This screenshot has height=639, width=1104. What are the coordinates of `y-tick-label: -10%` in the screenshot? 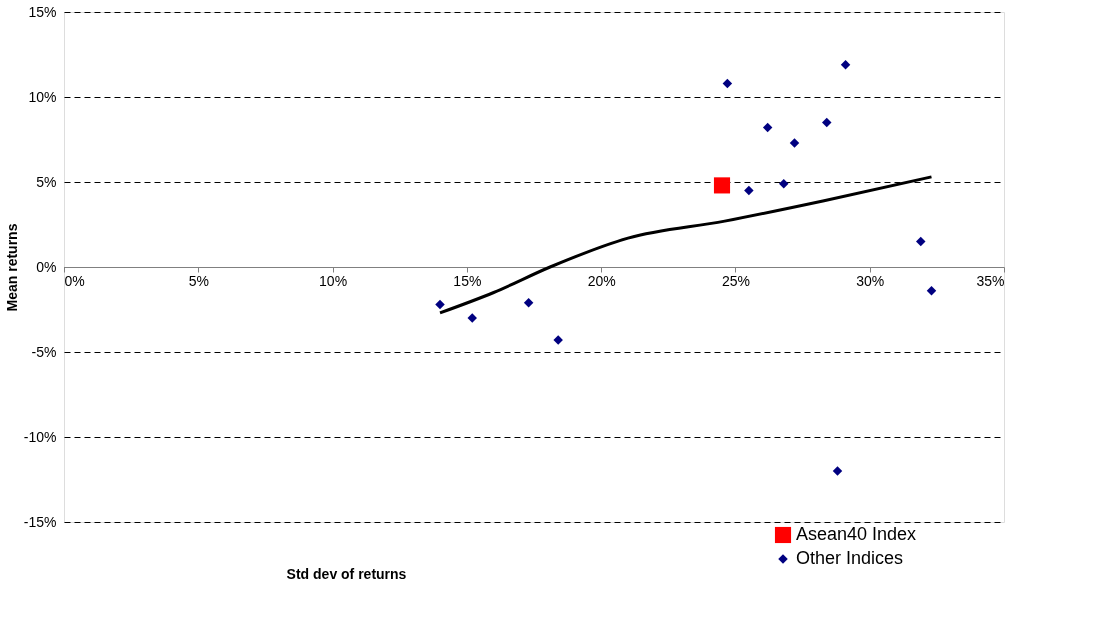 It's located at (40, 436).